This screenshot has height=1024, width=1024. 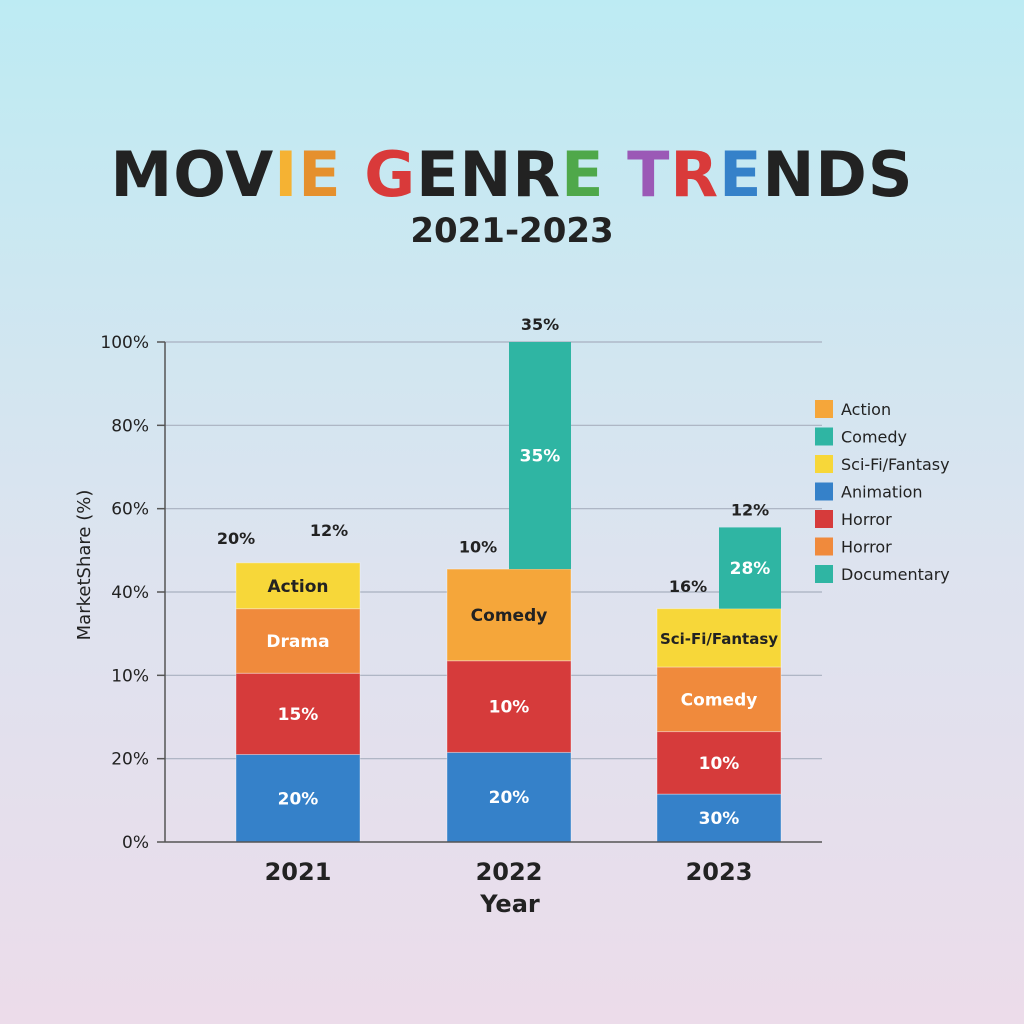 I want to click on bar-stack-2021: 20% 15% Drama Action 20% 12%, so click(x=289, y=682).